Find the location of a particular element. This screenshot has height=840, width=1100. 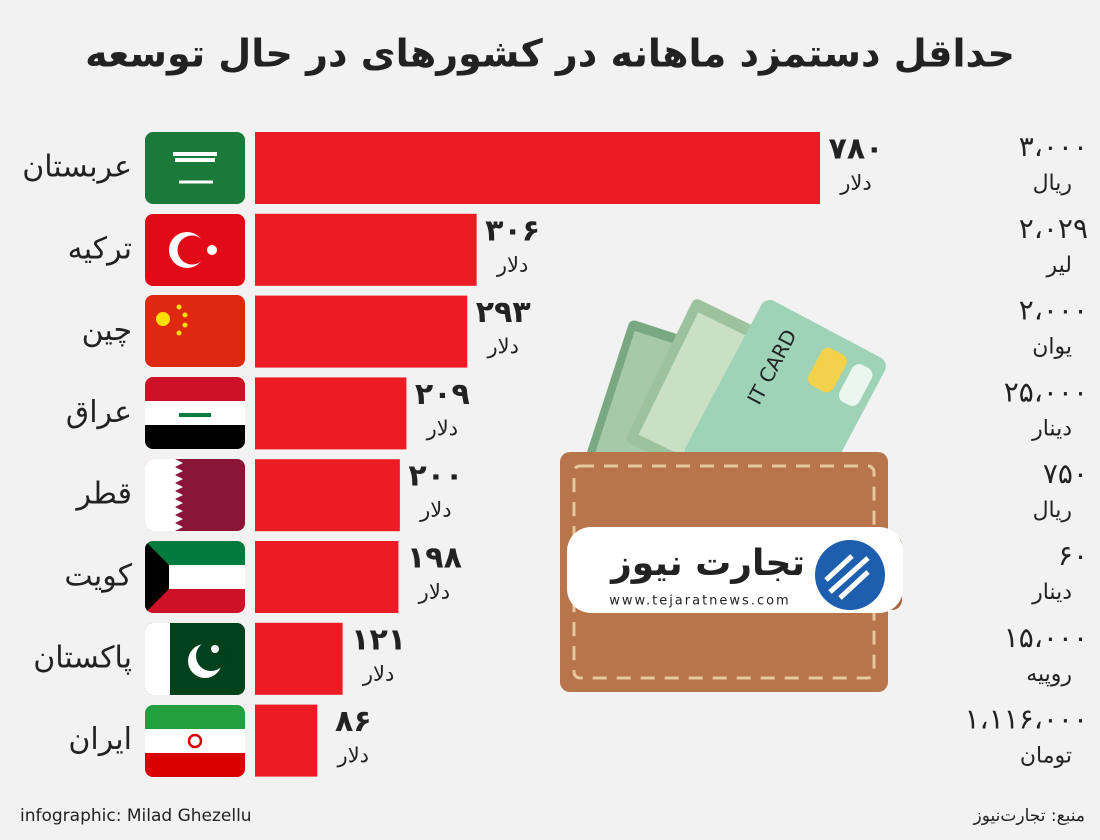

category-label: ترکیه is located at coordinates (100, 248).